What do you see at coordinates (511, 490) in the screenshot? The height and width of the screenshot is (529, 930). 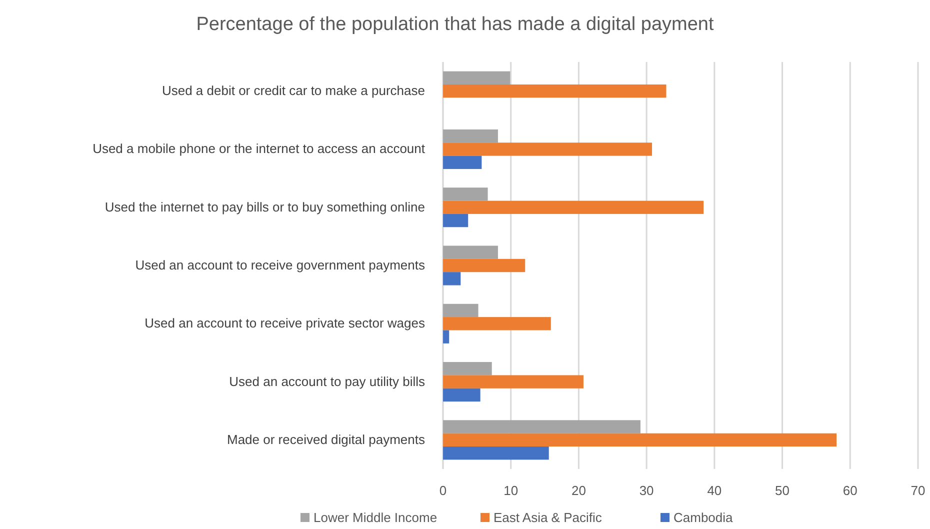 I see `x-tick-label: 10` at bounding box center [511, 490].